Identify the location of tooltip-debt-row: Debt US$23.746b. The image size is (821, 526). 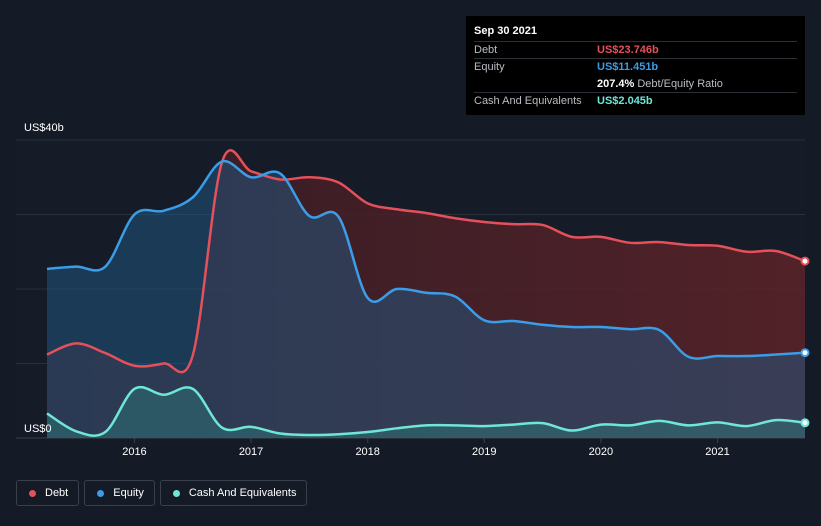
(635, 49).